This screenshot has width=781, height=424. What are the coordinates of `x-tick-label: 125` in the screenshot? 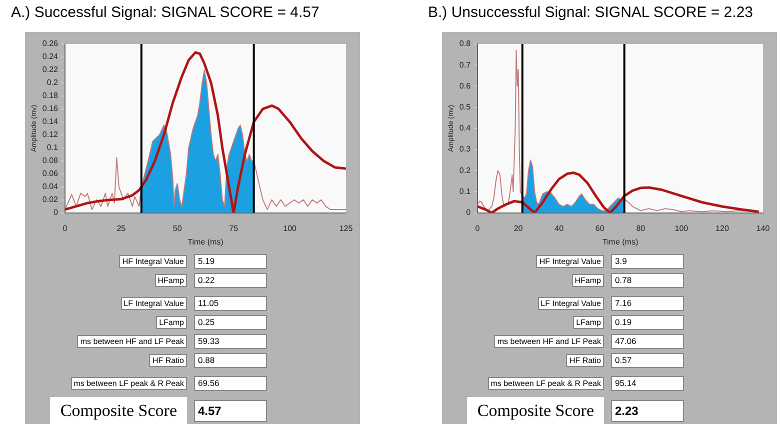 It's located at (346, 228).